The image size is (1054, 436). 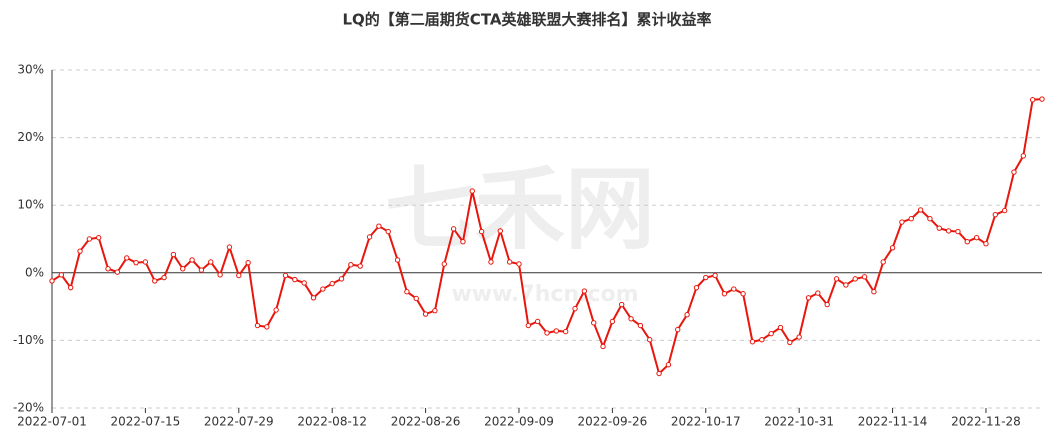 I want to click on x-tick-label: 2022-11-28, so click(x=986, y=422).